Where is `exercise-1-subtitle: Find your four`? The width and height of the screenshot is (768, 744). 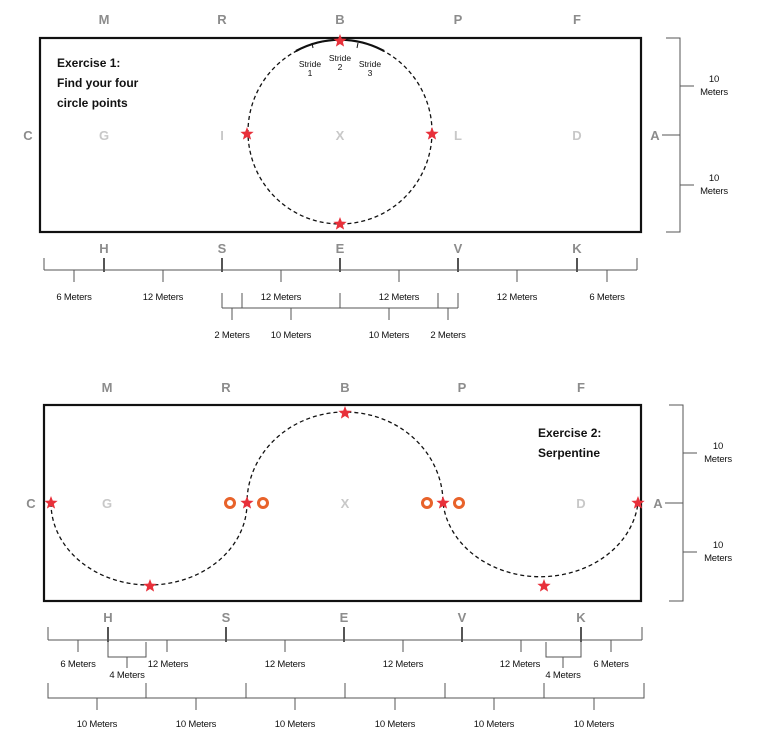
exercise-1-subtitle: Find your four is located at coordinates (98, 83).